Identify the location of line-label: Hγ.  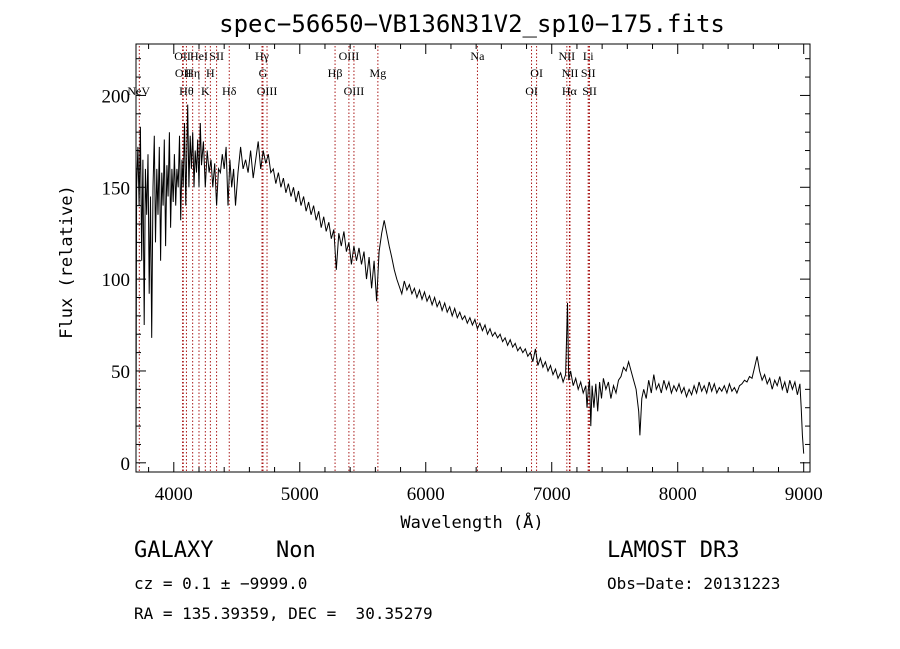
(262, 56).